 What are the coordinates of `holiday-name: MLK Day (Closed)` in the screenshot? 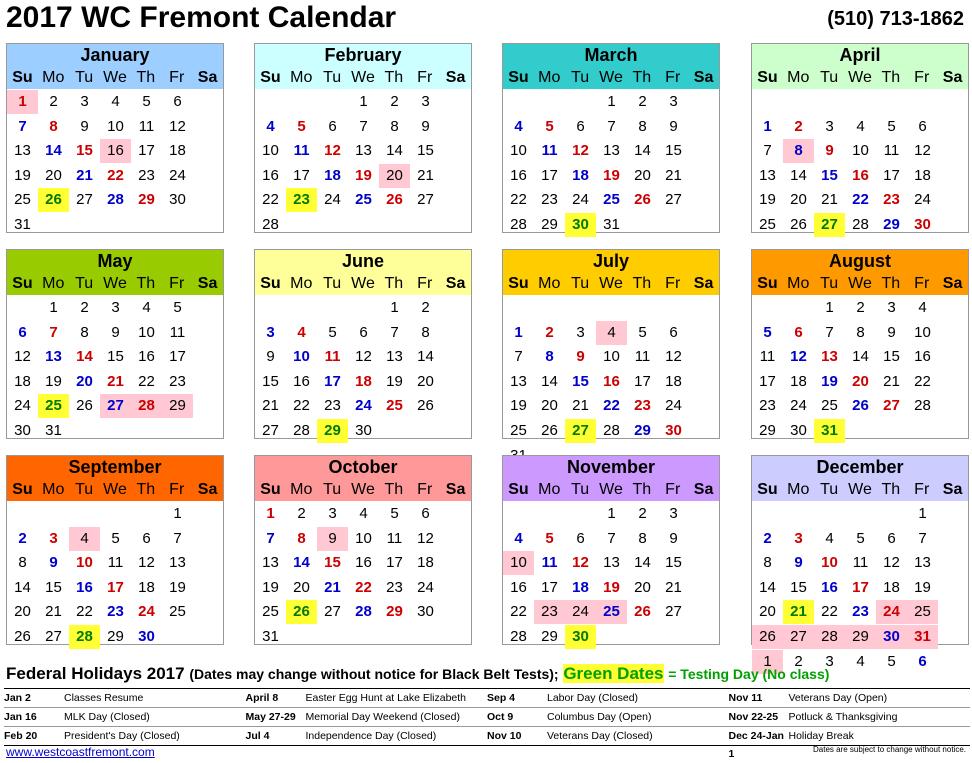 It's located at (107, 717).